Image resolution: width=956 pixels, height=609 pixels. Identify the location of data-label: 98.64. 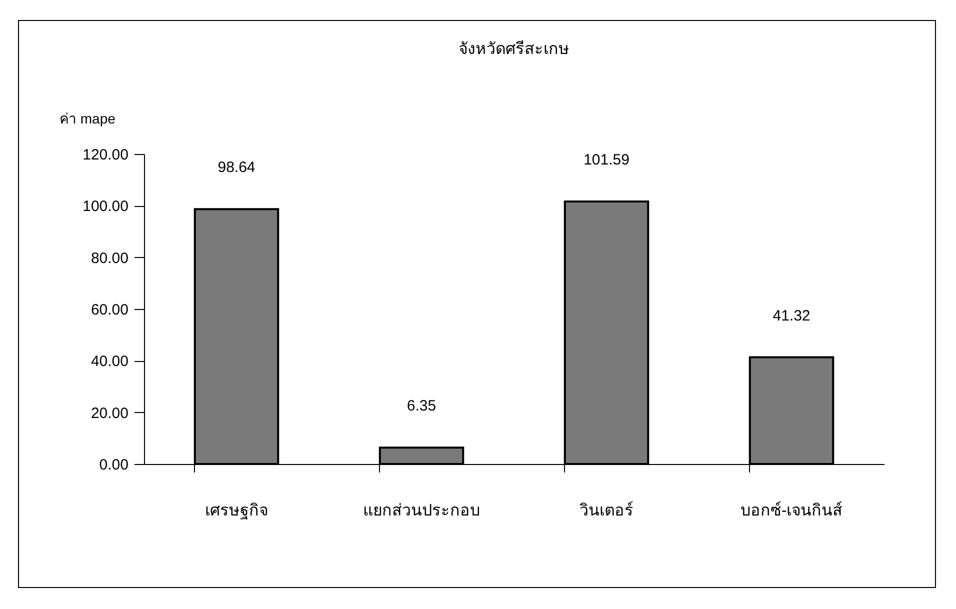
(237, 167).